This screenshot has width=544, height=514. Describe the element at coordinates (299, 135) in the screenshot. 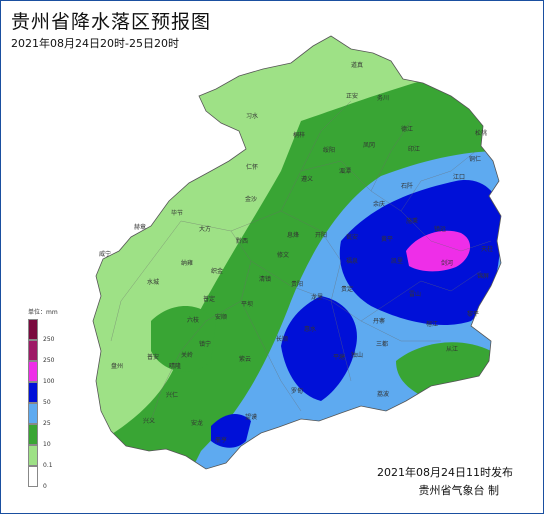

I see `city-label: 桐梓` at that location.